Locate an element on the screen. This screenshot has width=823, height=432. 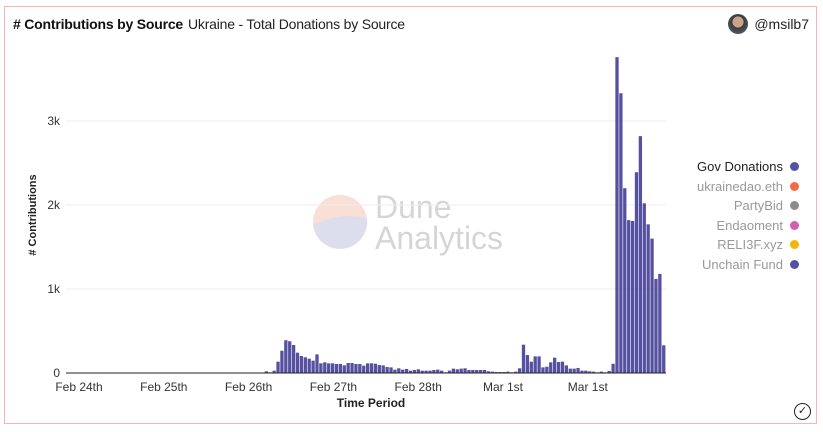
legend-item: RELI3F.xyz is located at coordinates (748, 245).